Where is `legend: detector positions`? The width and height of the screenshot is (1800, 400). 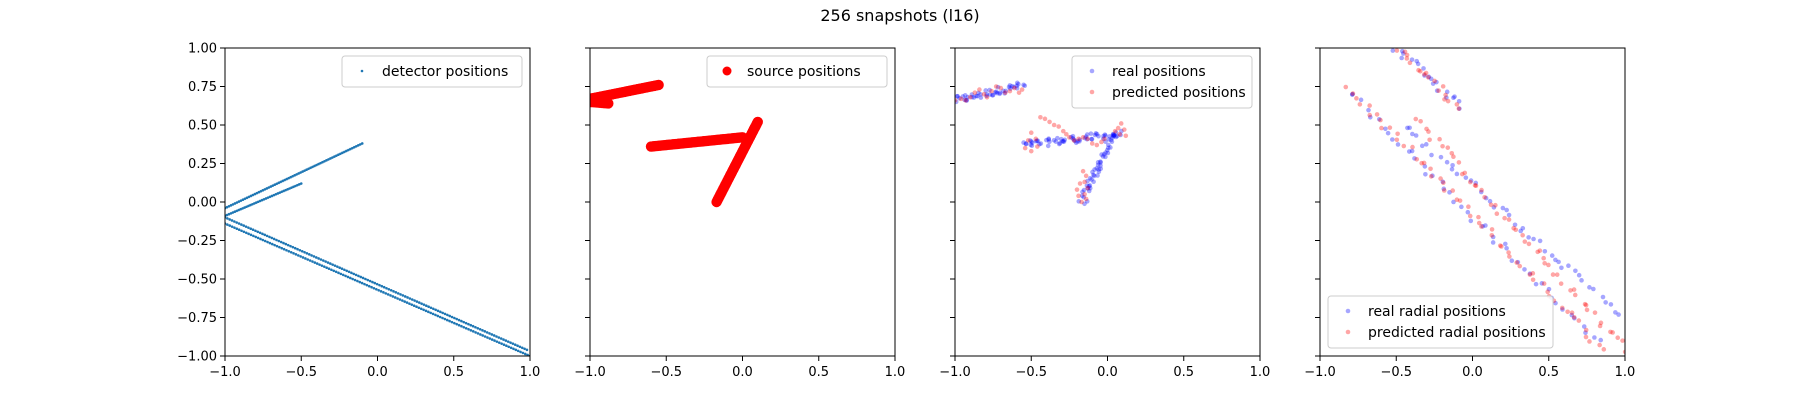 legend: detector positions is located at coordinates (432, 71).